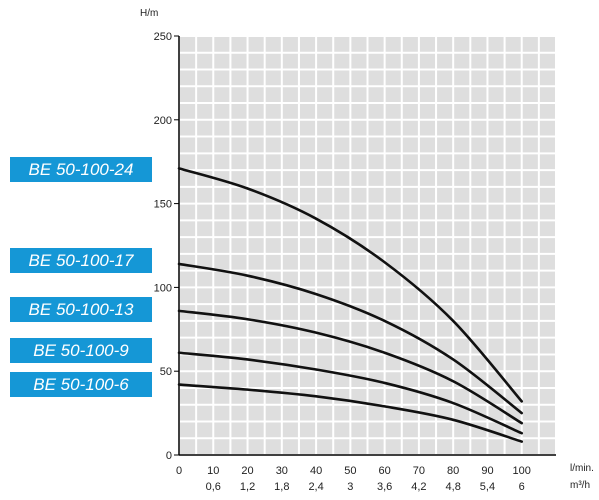  What do you see at coordinates (247, 471) in the screenshot?
I see `x-tick-label-primary: 20` at bounding box center [247, 471].